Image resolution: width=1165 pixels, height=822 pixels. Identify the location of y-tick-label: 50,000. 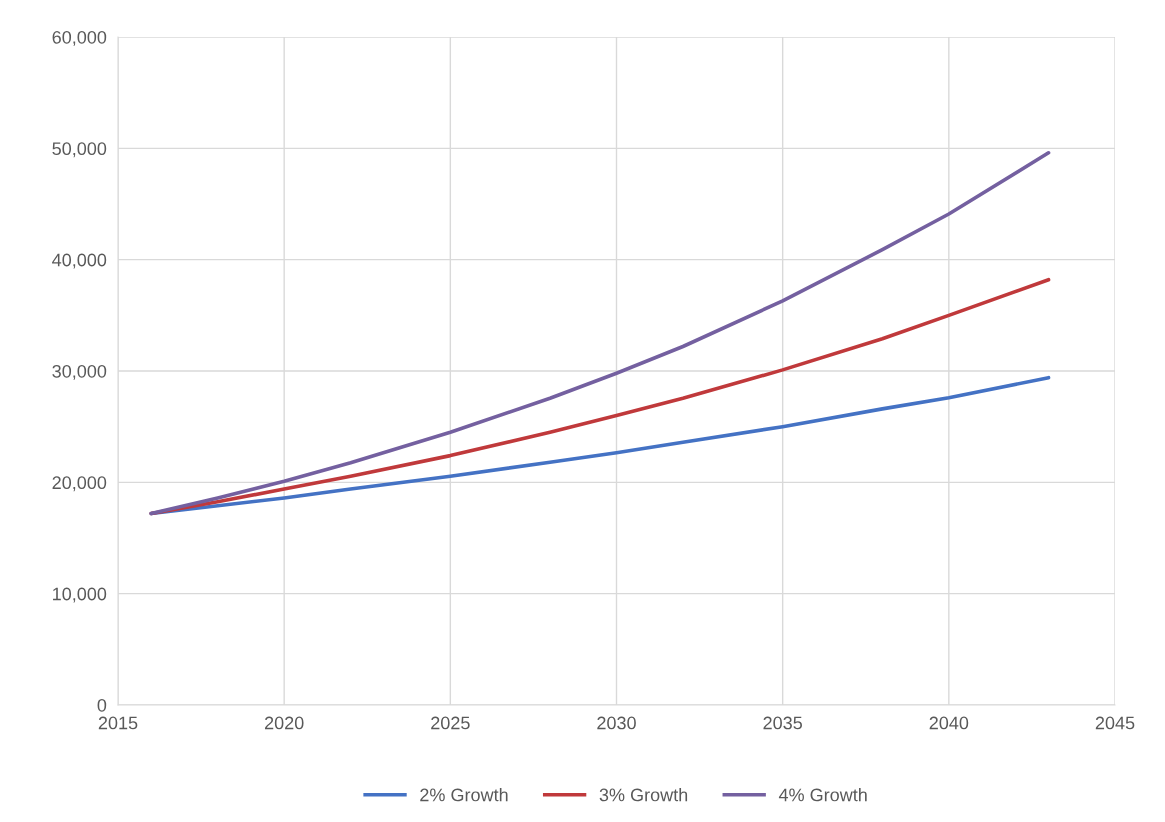
(79, 150).